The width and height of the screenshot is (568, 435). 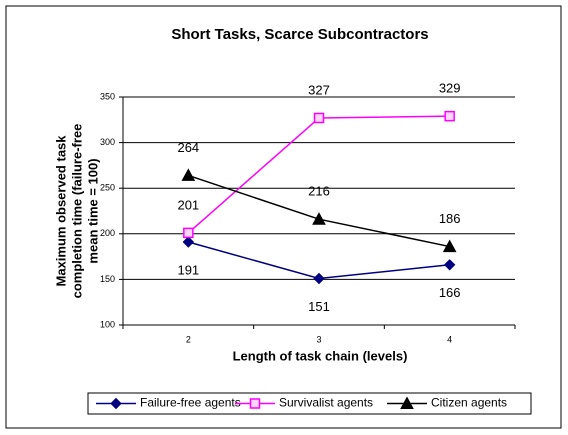 What do you see at coordinates (188, 147) in the screenshot?
I see `data-label: 264` at bounding box center [188, 147].